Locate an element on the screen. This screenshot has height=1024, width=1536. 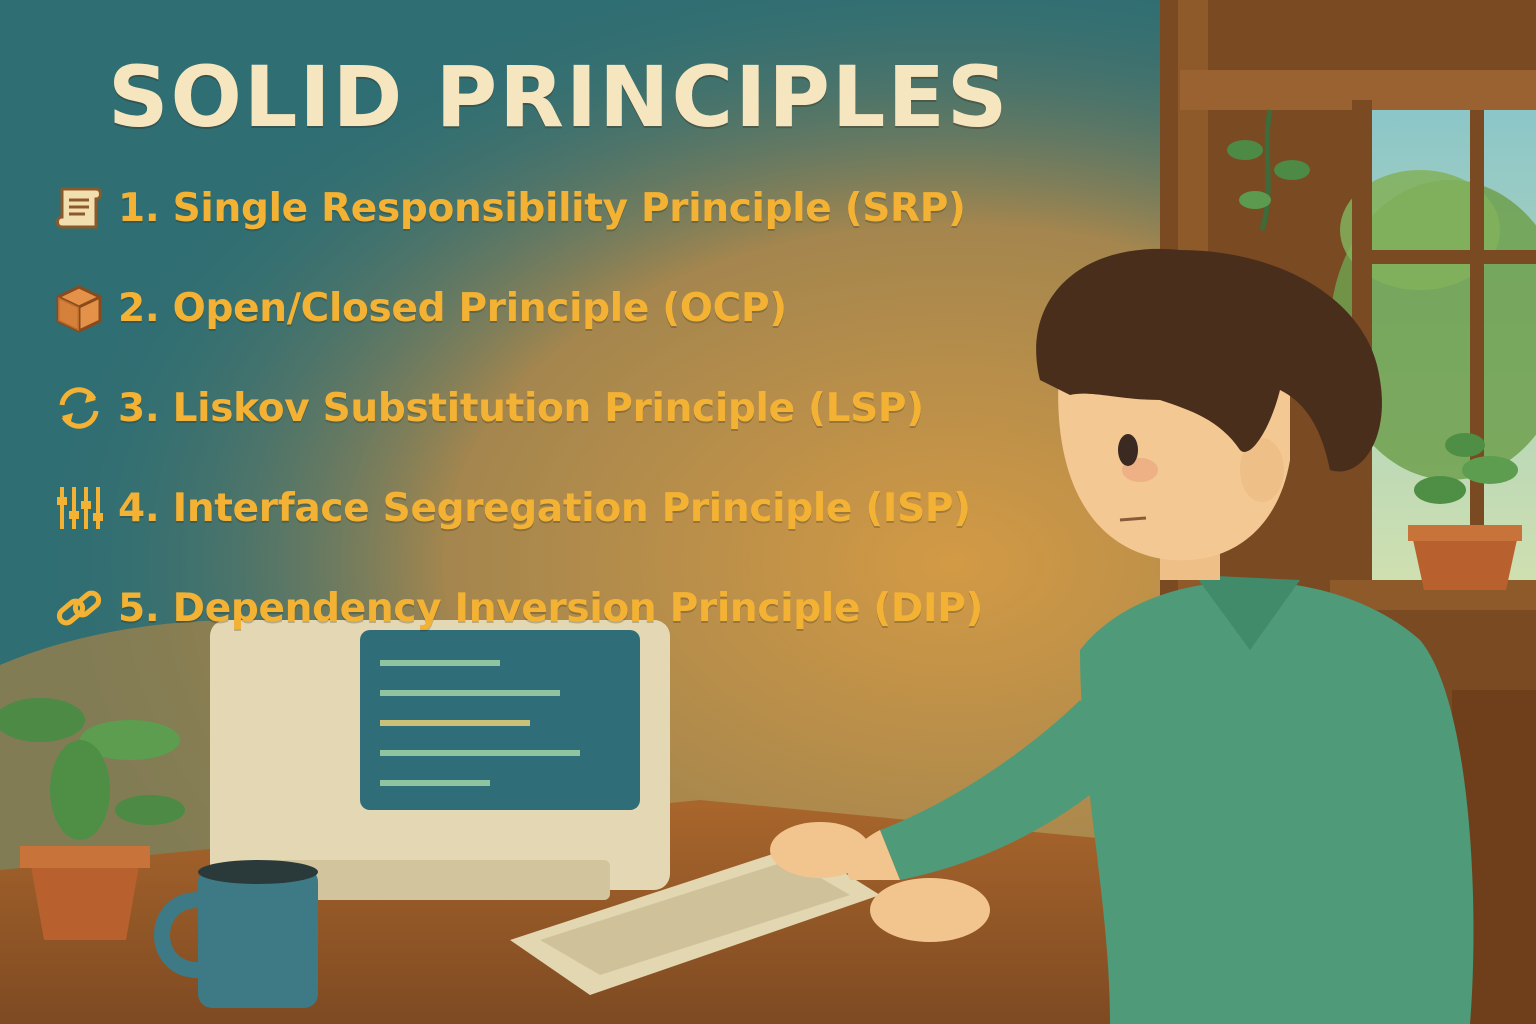
desk-plant is located at coordinates (92, 819).